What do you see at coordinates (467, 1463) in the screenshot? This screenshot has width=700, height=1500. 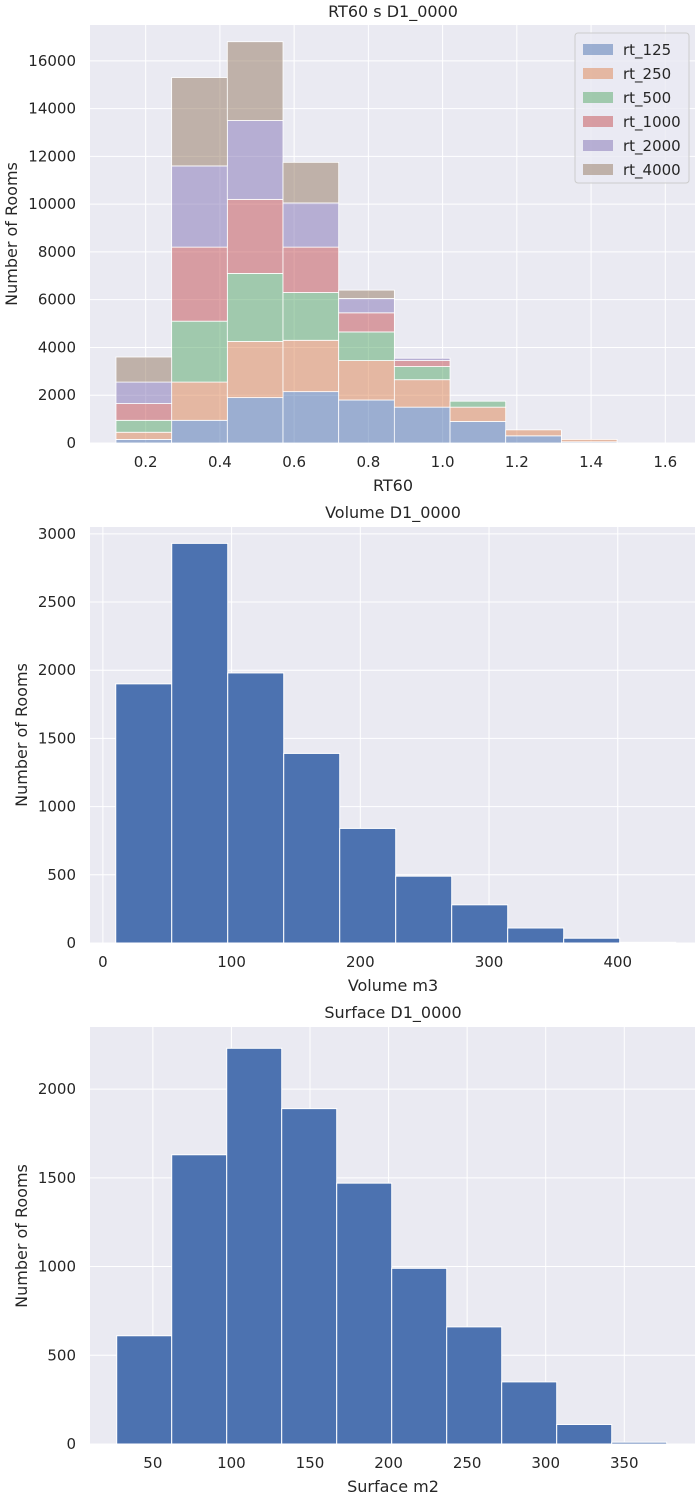 I see `x-tick-label: 250` at bounding box center [467, 1463].